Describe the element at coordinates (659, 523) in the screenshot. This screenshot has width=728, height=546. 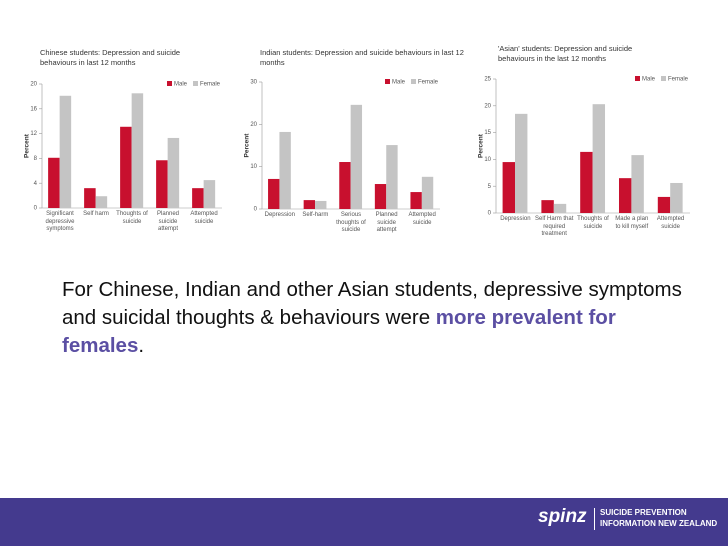
I see `footer-line: INFORMATION NEW ZEALAND` at that location.